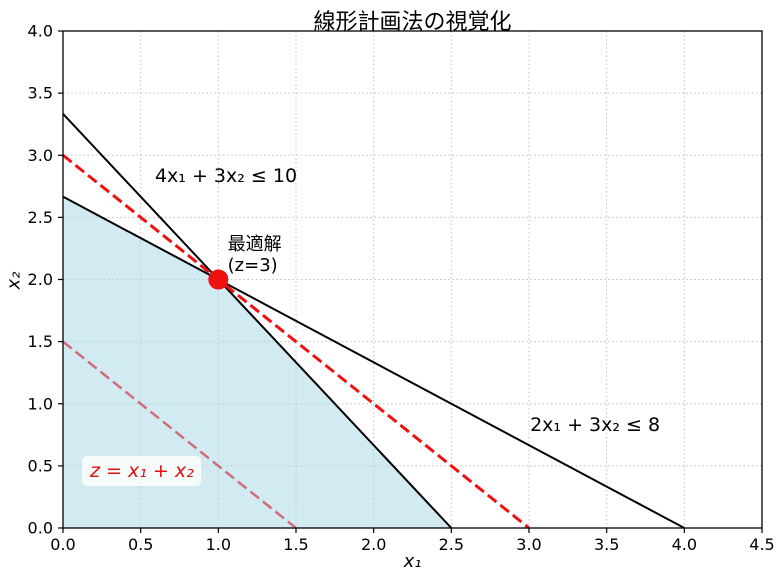  What do you see at coordinates (14, 280) in the screenshot?
I see `y-axis-label: x₂` at bounding box center [14, 280].